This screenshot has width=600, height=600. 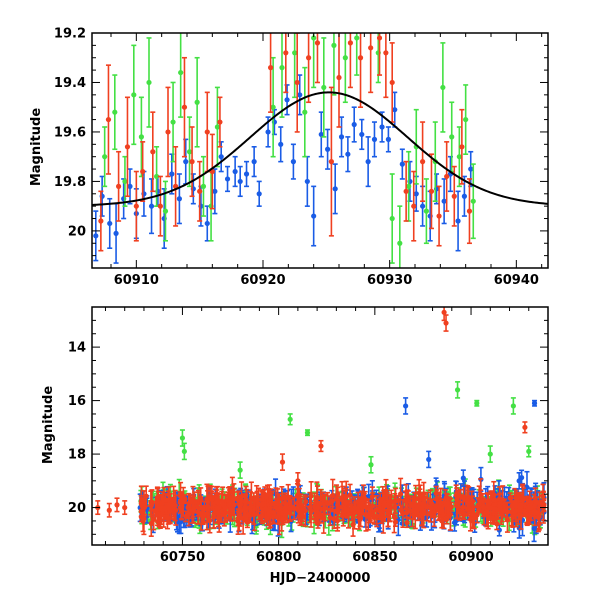 I want to click on band-point, so click(x=330, y=518).